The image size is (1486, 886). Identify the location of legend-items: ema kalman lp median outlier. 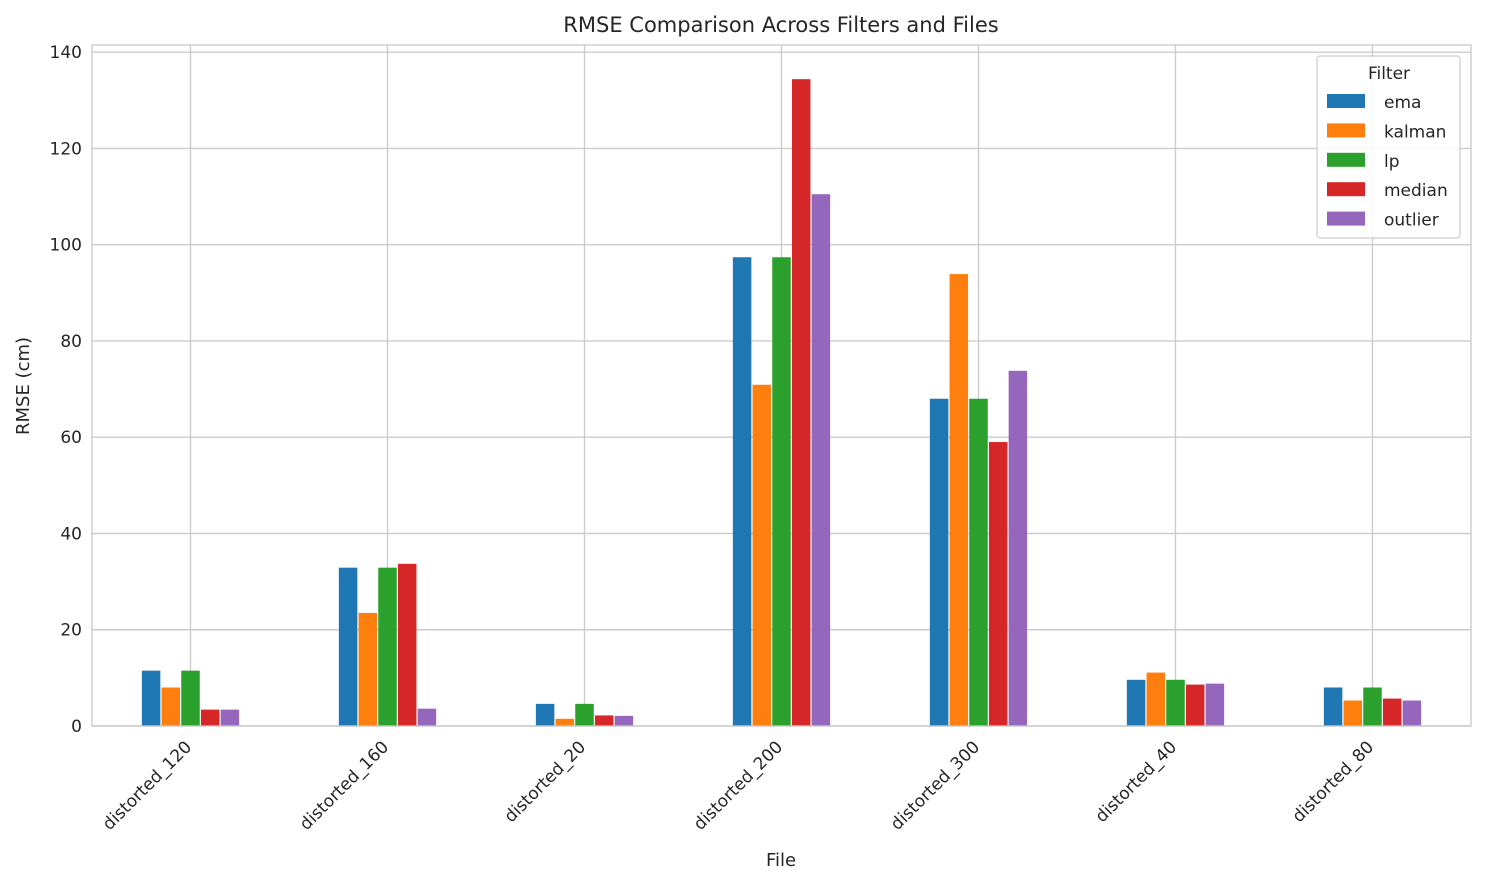
(1387, 162).